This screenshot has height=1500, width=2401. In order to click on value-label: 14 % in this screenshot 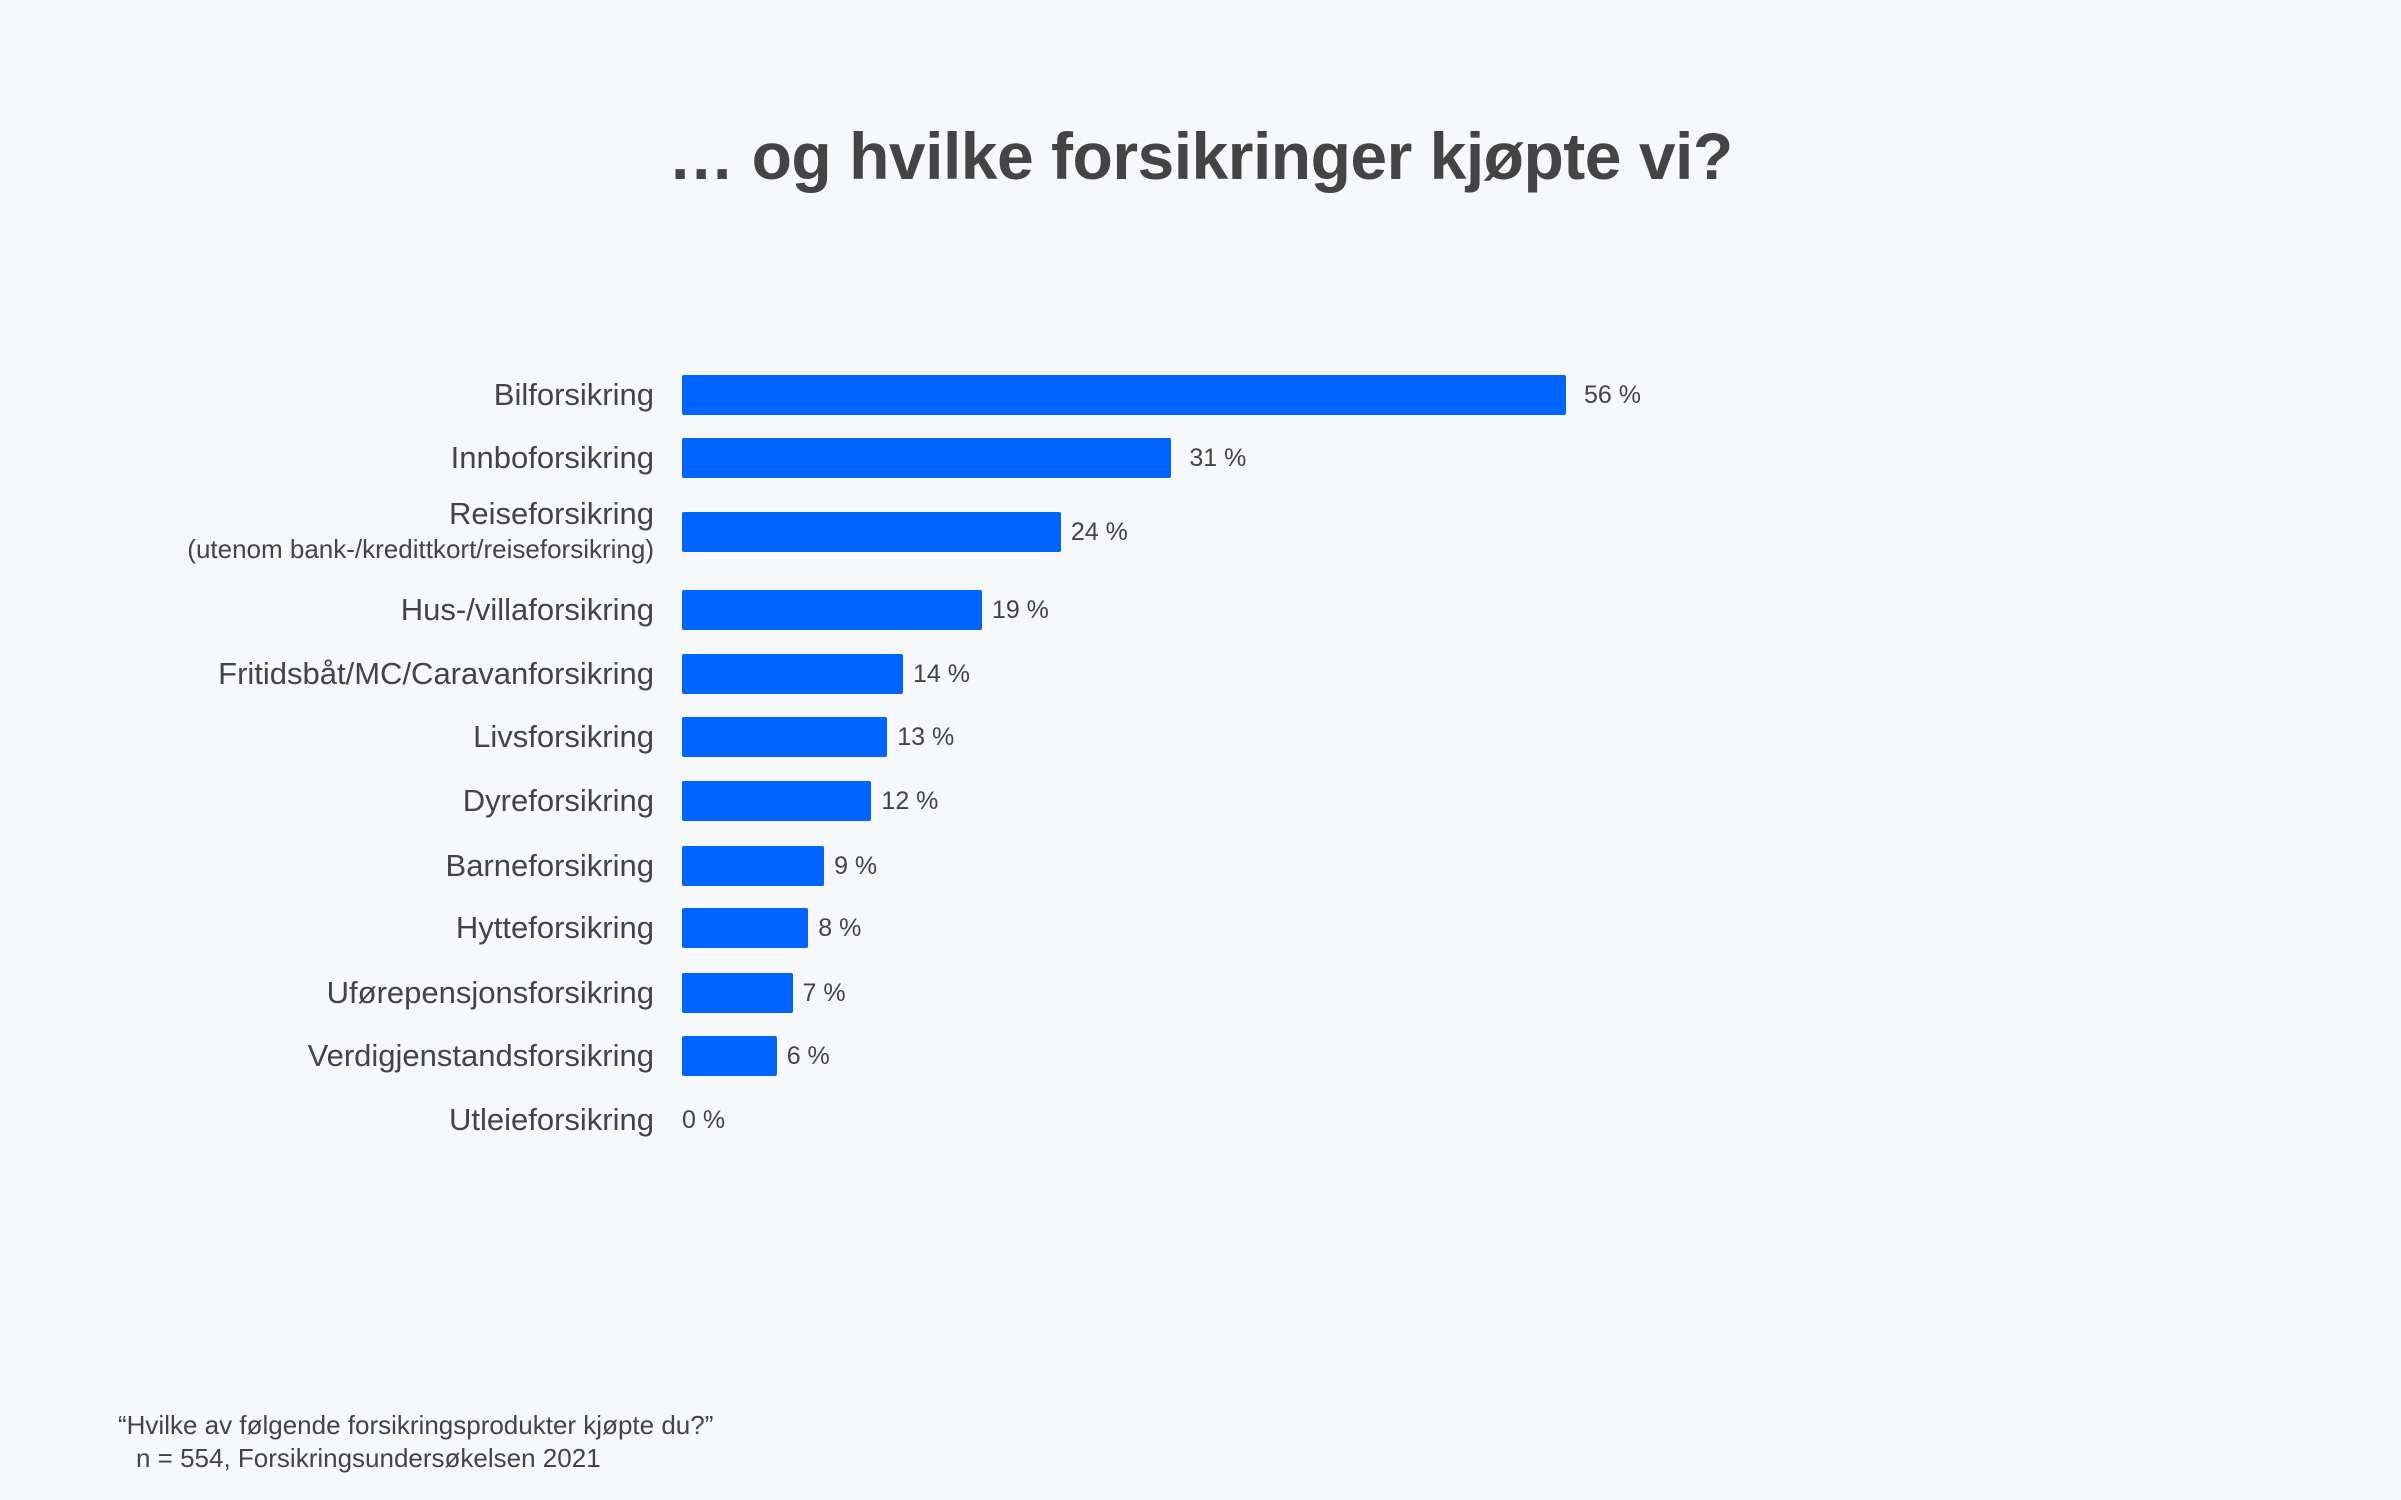, I will do `click(941, 674)`.